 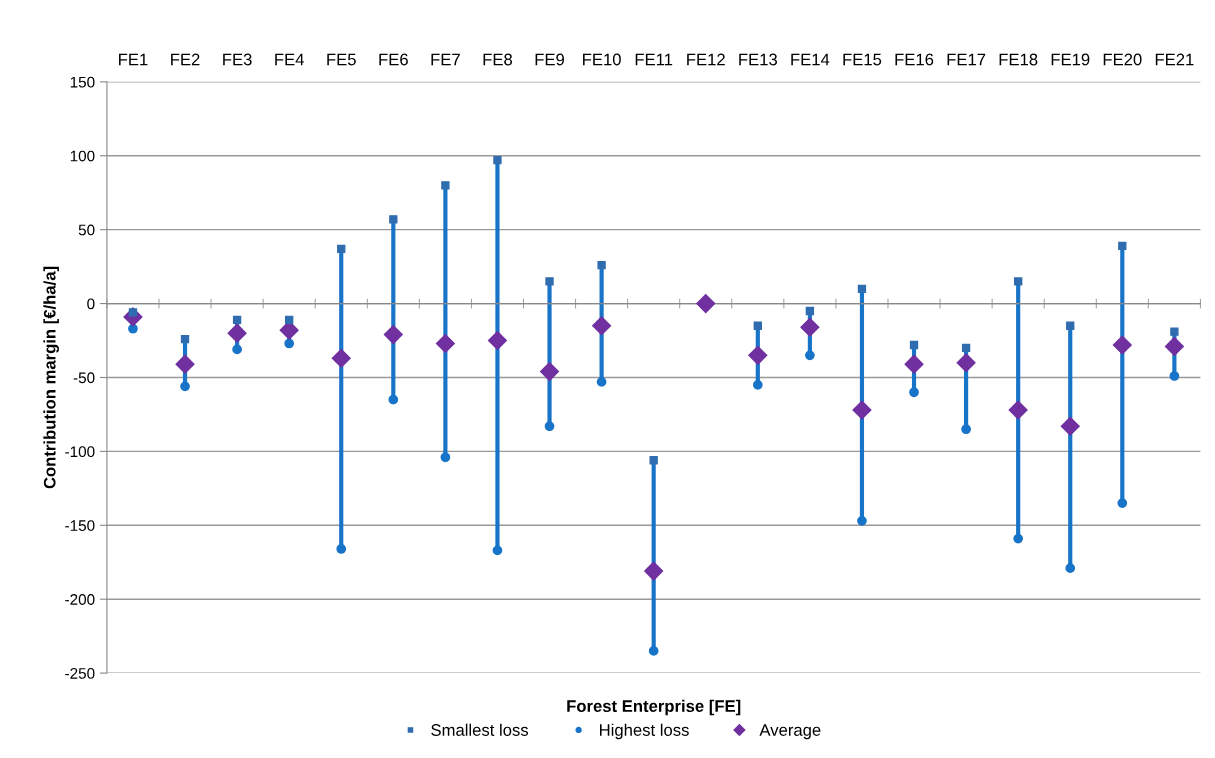 I want to click on x-tick-label: FE5, so click(x=341, y=59).